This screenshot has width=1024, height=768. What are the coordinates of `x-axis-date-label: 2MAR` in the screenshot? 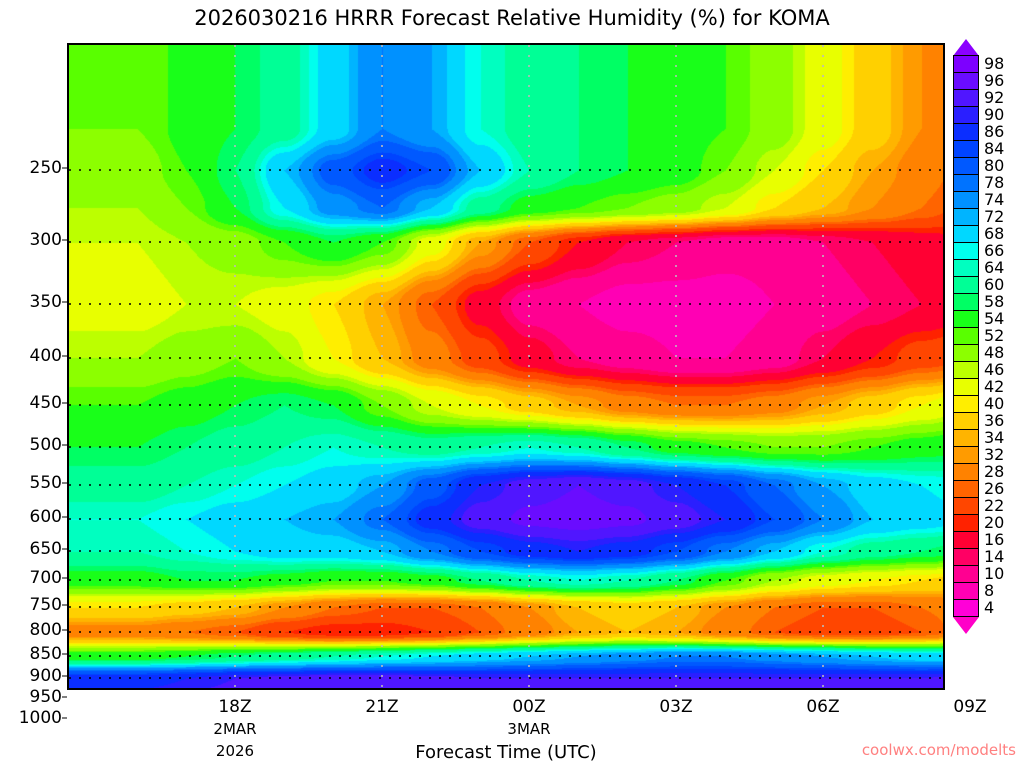 It's located at (235, 729).